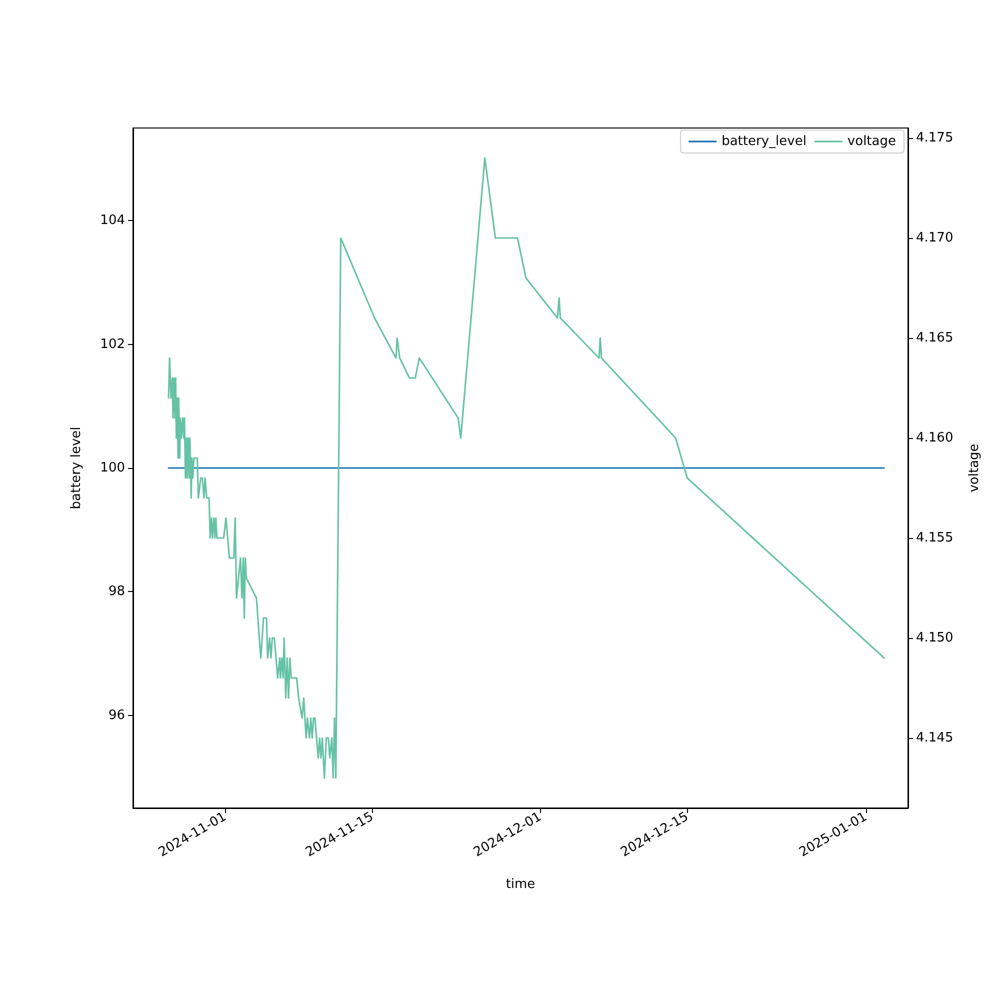 This screenshot has width=1000, height=1000. What do you see at coordinates (935, 338) in the screenshot?
I see `y2-tick-label: 4.165` at bounding box center [935, 338].